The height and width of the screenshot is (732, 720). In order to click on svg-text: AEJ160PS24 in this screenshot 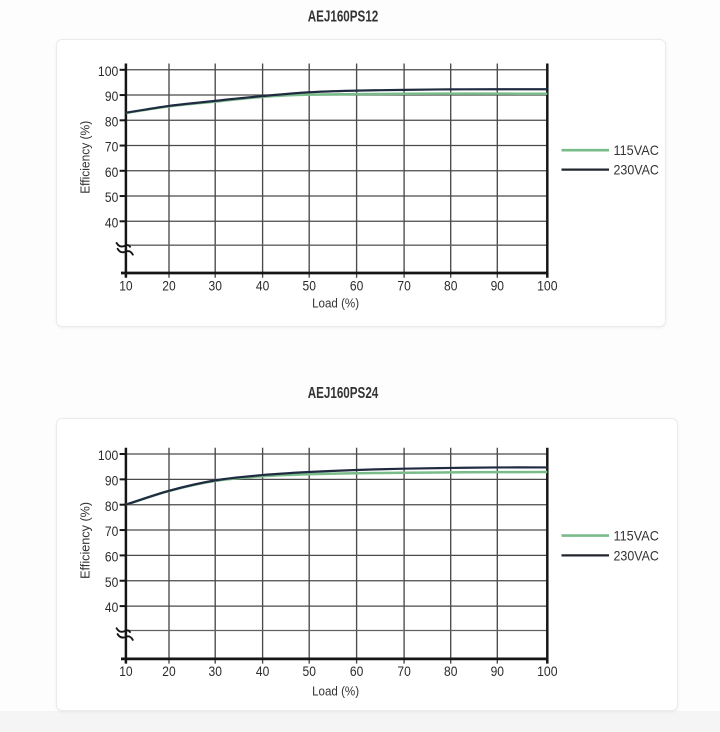, I will do `click(343, 393)`.